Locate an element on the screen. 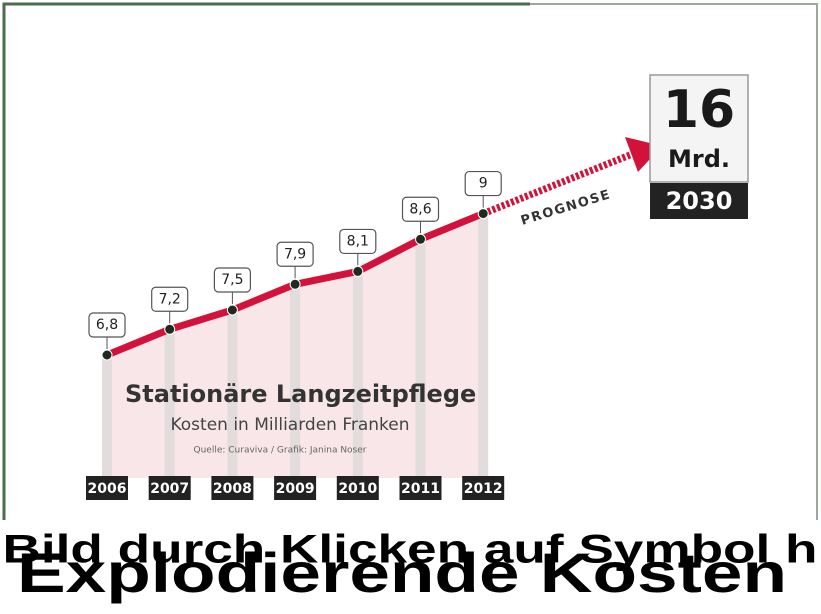  data-label: 7,5 is located at coordinates (232, 280).